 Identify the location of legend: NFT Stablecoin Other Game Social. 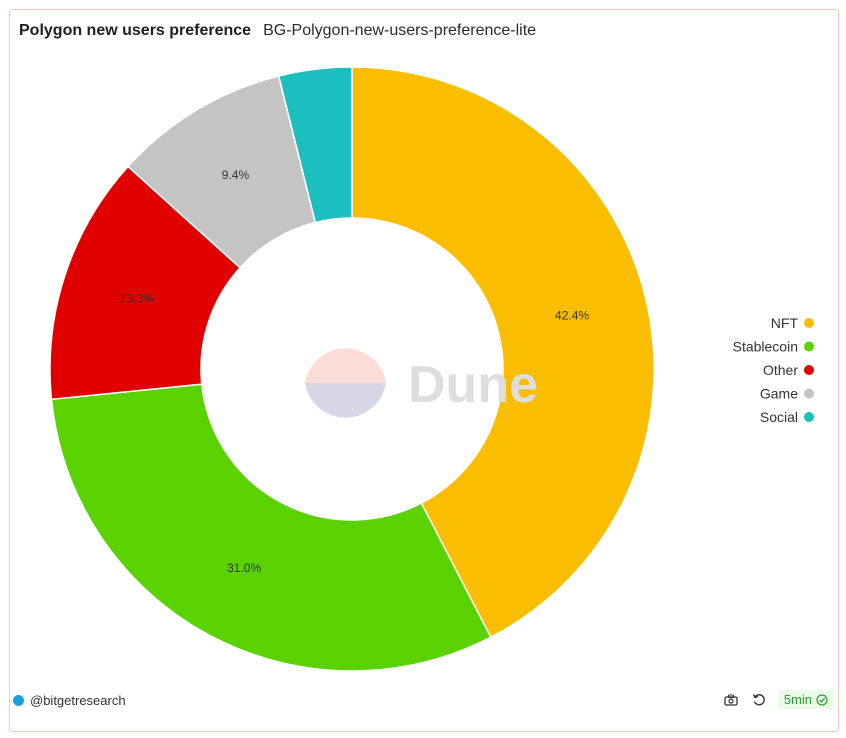
(773, 370).